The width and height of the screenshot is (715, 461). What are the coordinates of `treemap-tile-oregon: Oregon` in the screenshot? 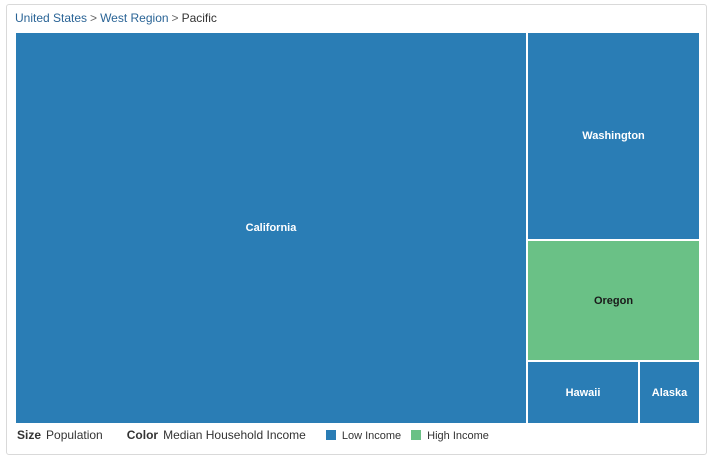 It's located at (613, 300).